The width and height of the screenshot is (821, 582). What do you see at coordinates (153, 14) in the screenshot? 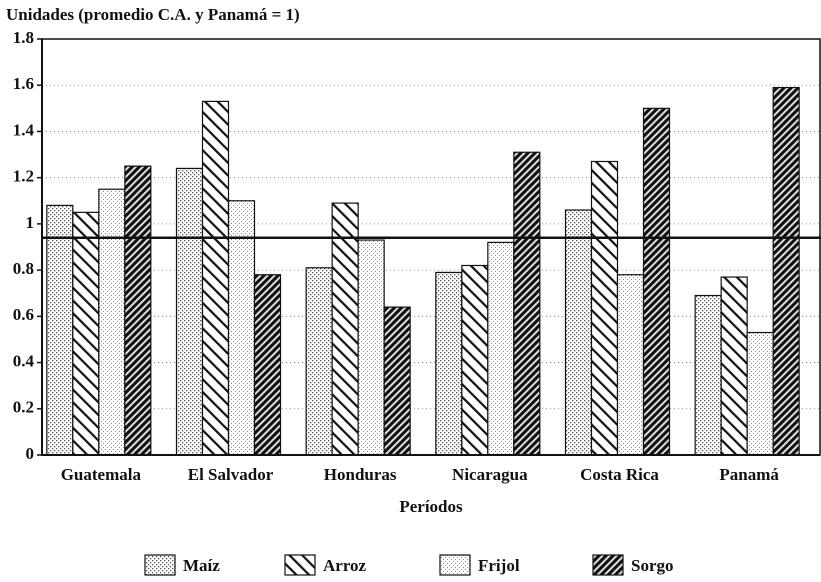
I see `chart-title: Unidades (promedio C.A. y Panamá = 1)` at bounding box center [153, 14].